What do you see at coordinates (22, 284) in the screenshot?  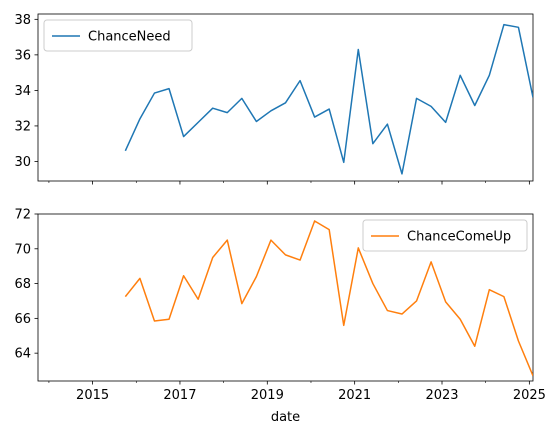 I see `y-tick-label: 68` at bounding box center [22, 284].